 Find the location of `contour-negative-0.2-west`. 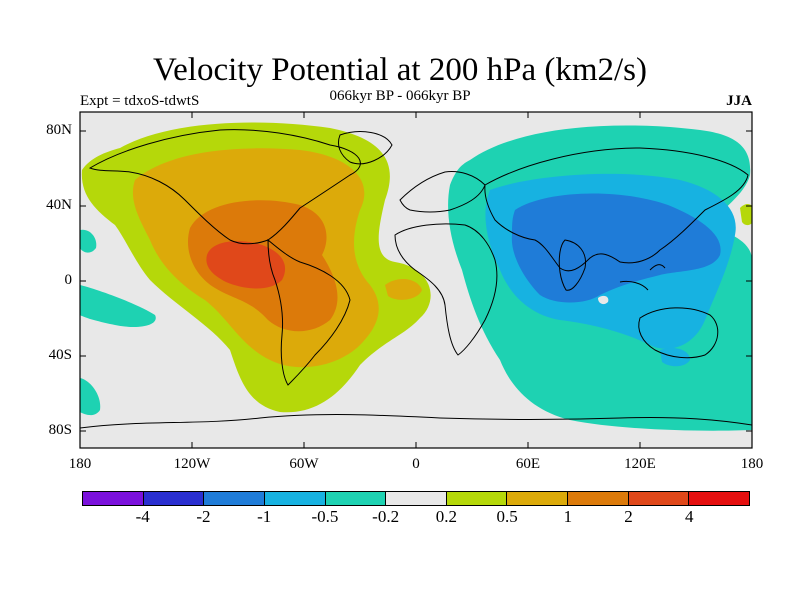

contour-negative-0.2-west is located at coordinates (88, 241).